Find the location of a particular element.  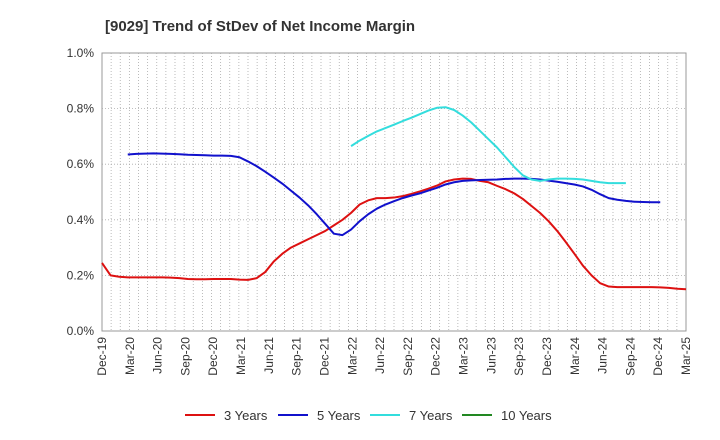

x-tick-label: Sep-20 is located at coordinates (185, 356).